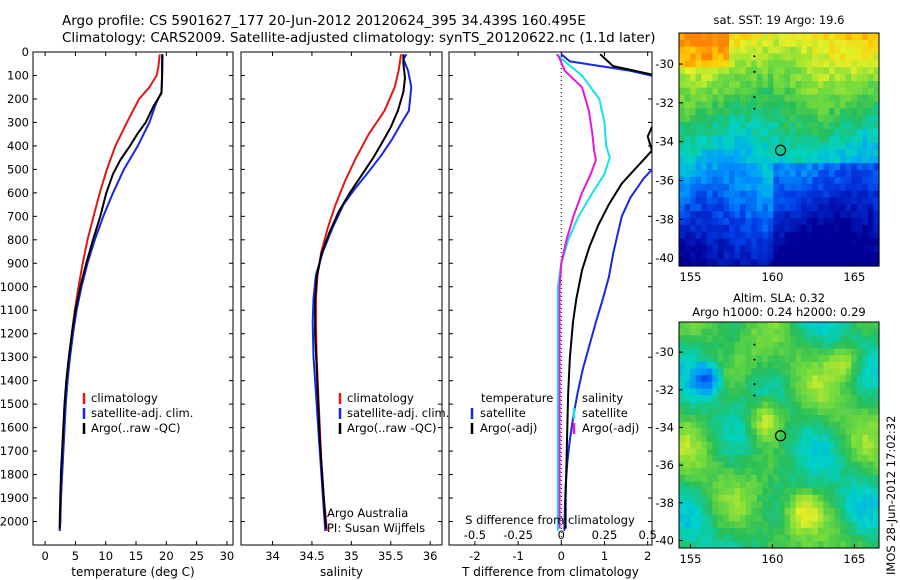  Describe the element at coordinates (341, 572) in the screenshot. I see `panel-1-xlabel: salinity` at that location.